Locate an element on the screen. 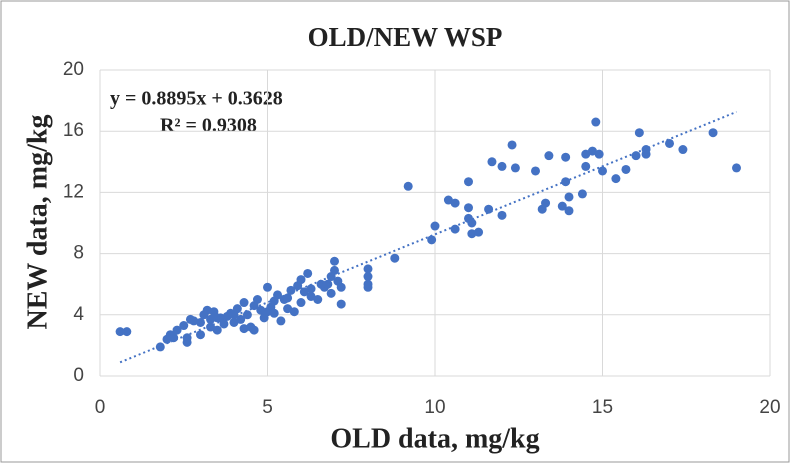 This screenshot has width=790, height=463. y-tick-label: 16 is located at coordinates (73, 130).